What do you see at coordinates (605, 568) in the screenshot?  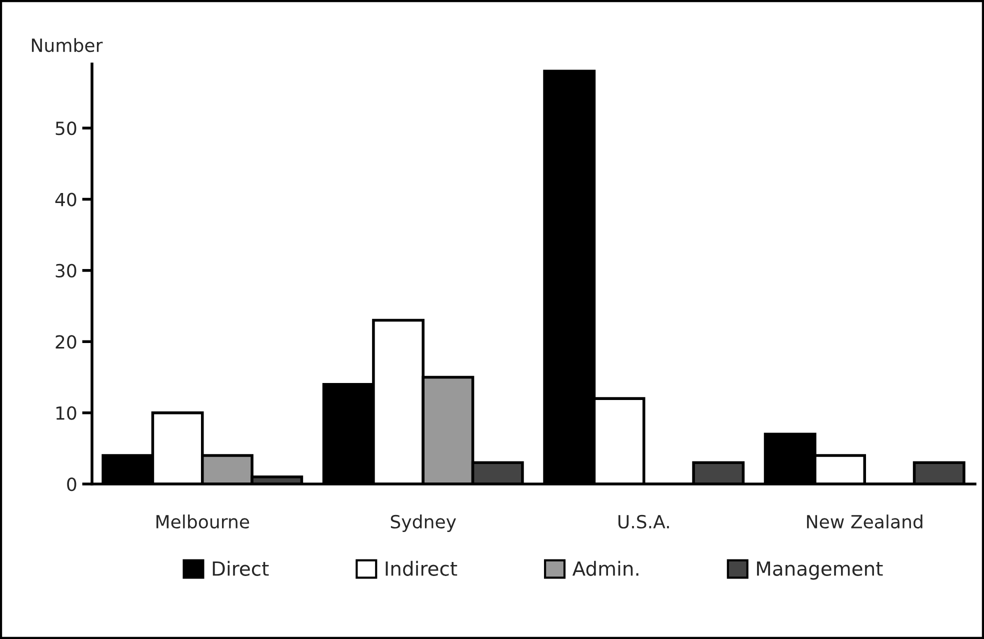 I see `legend-label: Admin.` at bounding box center [605, 568].